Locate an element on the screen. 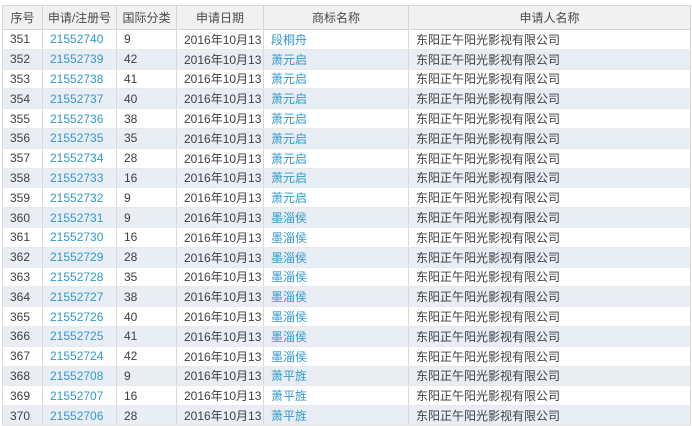 Image resolution: width=692 pixels, height=426 pixels. registration-number-link: 21552737 is located at coordinates (77, 98).